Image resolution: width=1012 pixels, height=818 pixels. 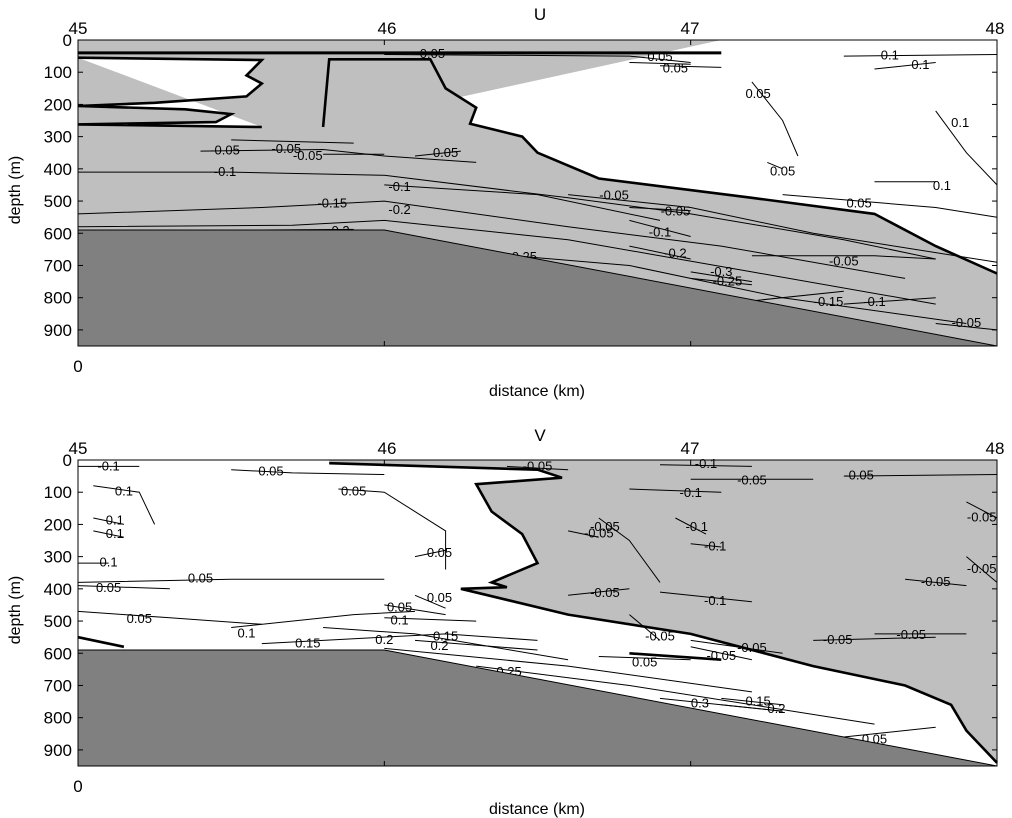 I want to click on y-tick-label: 0, so click(x=67, y=460).